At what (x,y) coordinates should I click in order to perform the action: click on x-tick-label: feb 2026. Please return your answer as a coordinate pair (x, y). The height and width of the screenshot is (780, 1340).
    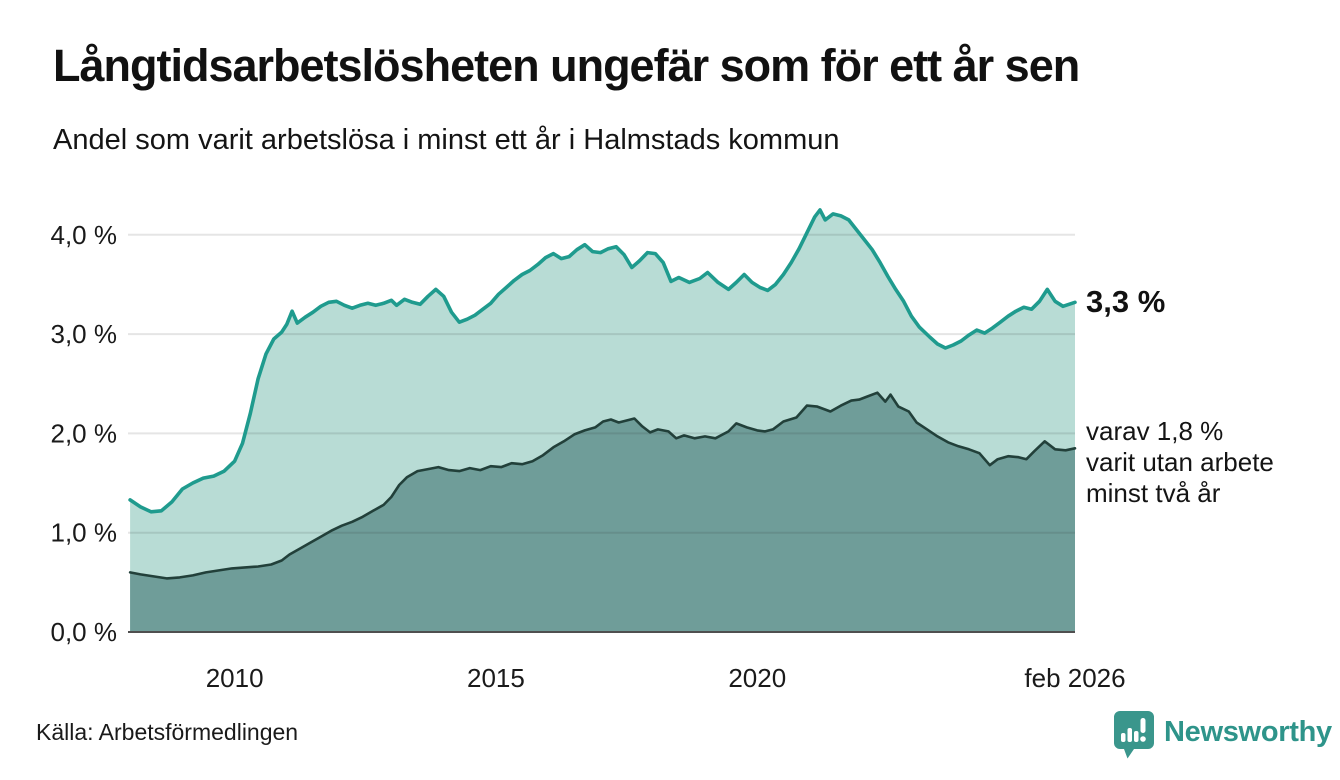
    Looking at the image, I should click on (1074, 678).